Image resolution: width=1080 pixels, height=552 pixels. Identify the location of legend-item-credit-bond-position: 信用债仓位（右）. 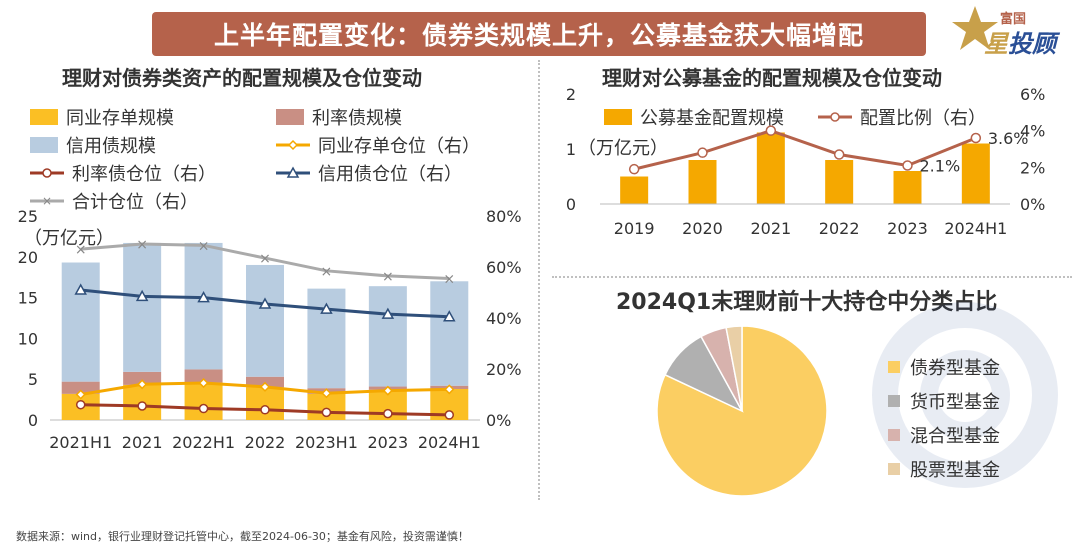
(369, 173).